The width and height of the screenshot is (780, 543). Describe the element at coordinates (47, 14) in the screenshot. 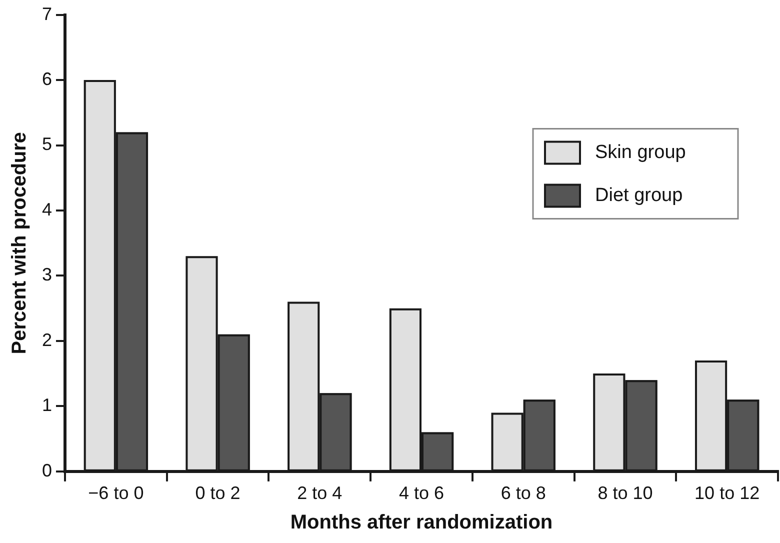

I see `y-tick-label: 7` at that location.